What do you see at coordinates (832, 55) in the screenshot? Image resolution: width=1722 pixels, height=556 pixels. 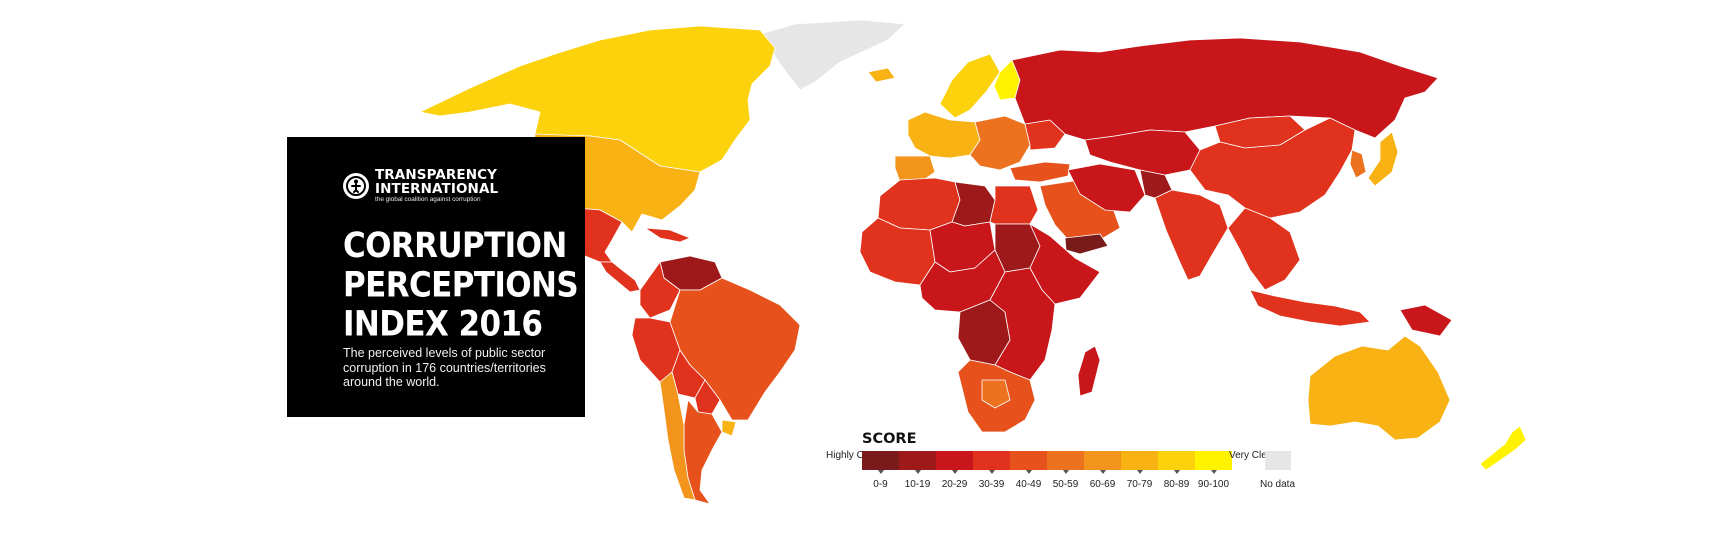 I see `region-greenland` at bounding box center [832, 55].